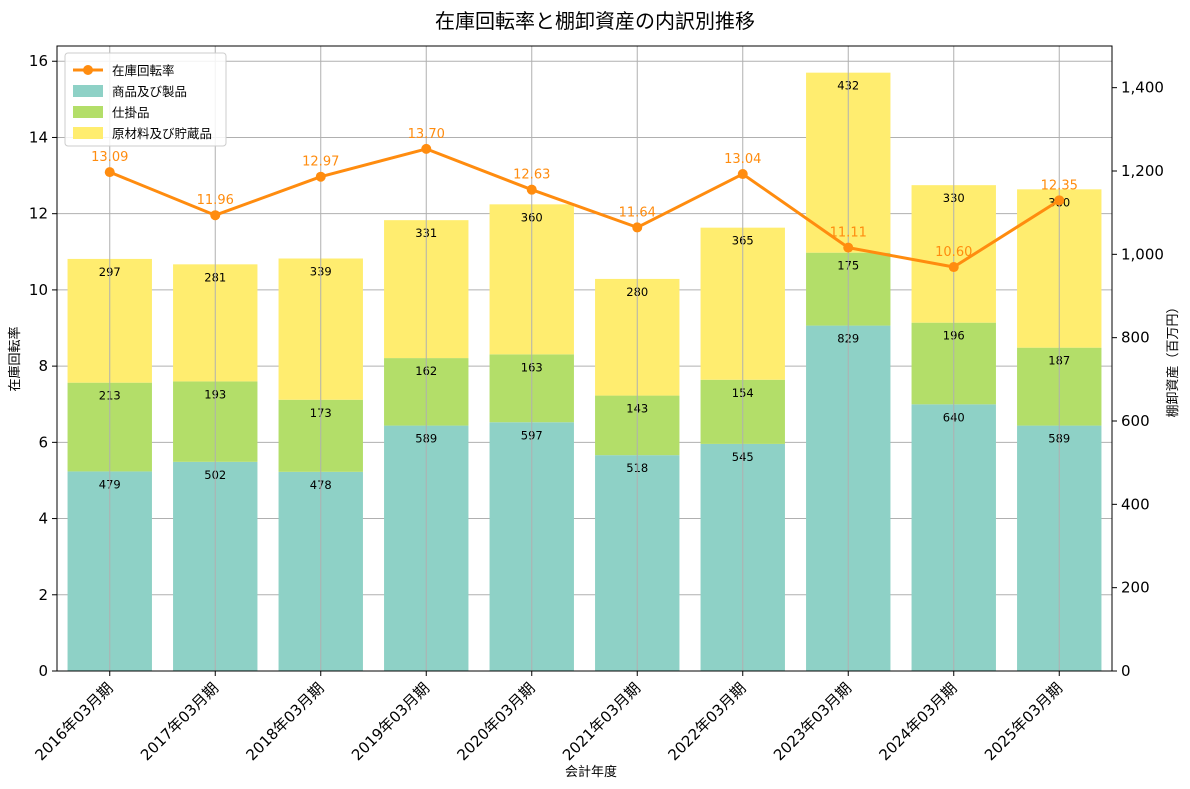 This screenshot has width=1190, height=789. I want to click on turnover-value-label: 13.04, so click(742, 159).